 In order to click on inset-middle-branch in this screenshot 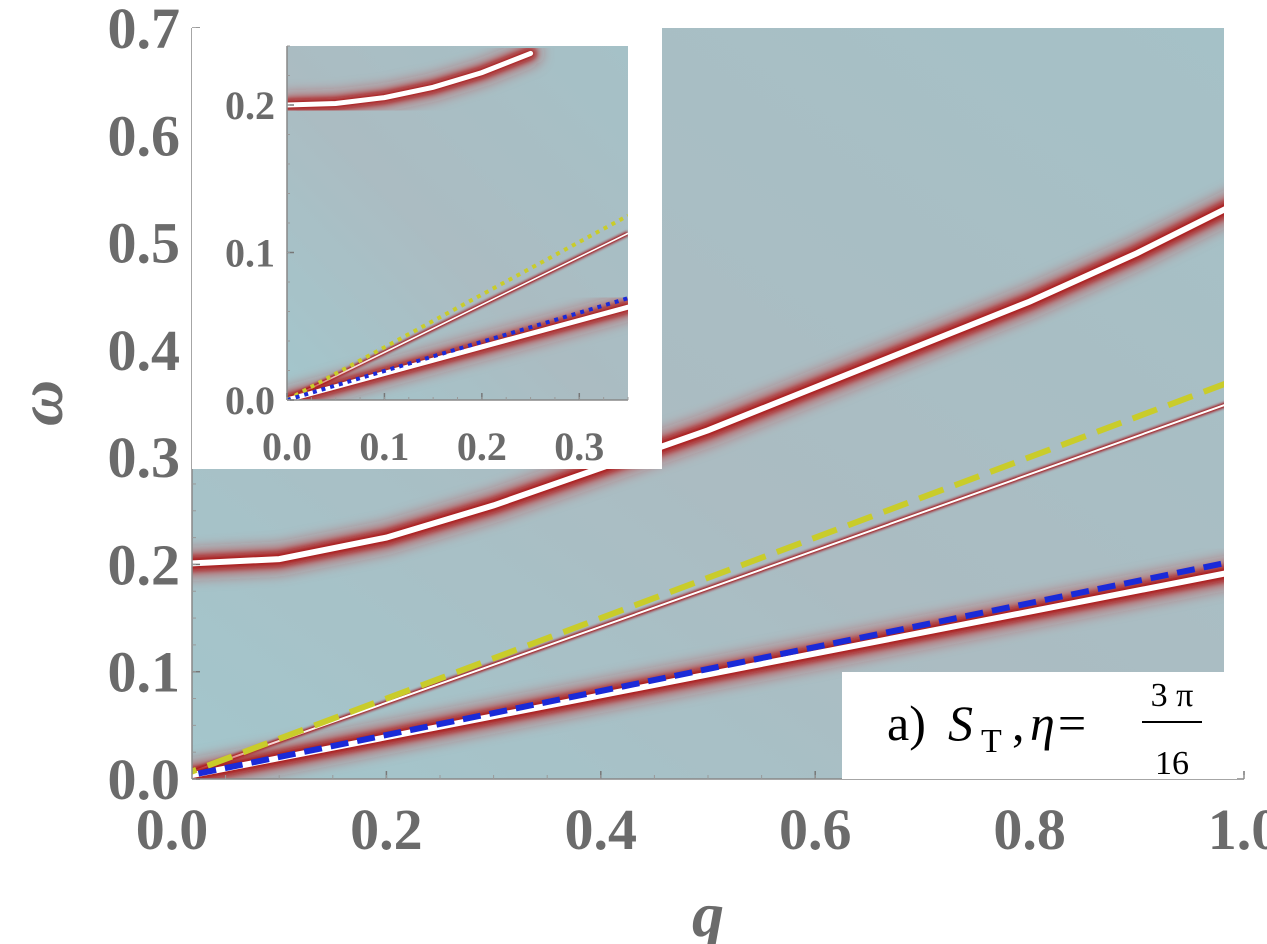, I will do `click(457, 315)`.